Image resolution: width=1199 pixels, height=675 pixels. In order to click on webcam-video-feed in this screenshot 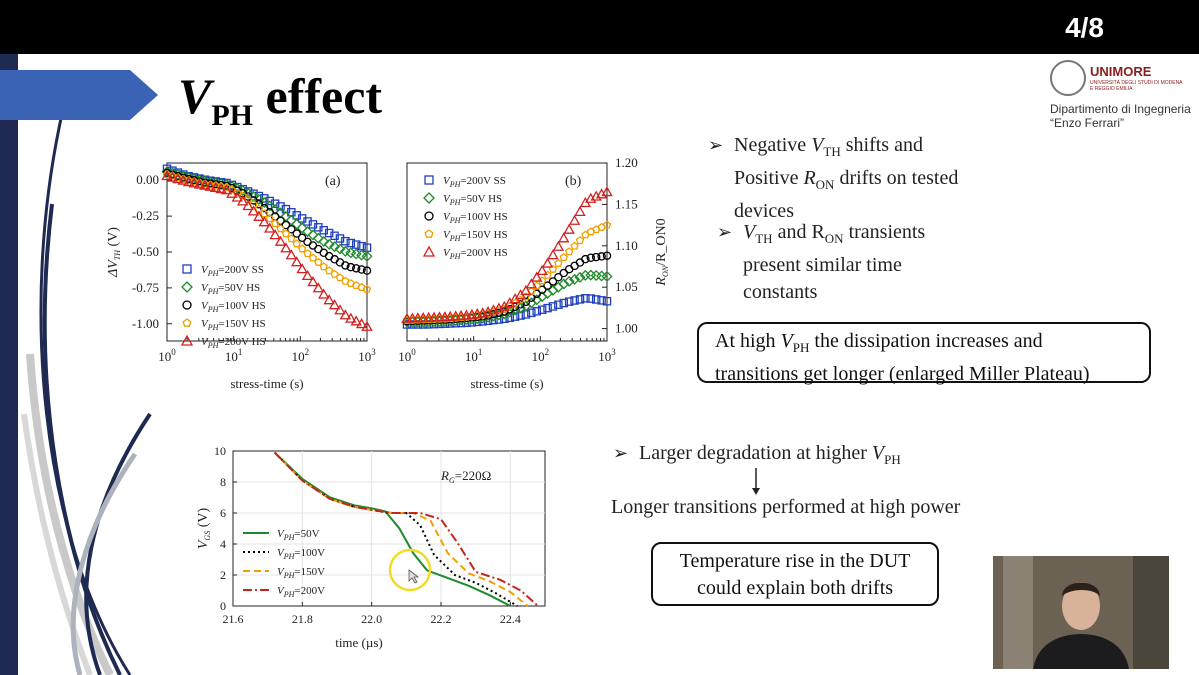, I will do `click(1081, 612)`.